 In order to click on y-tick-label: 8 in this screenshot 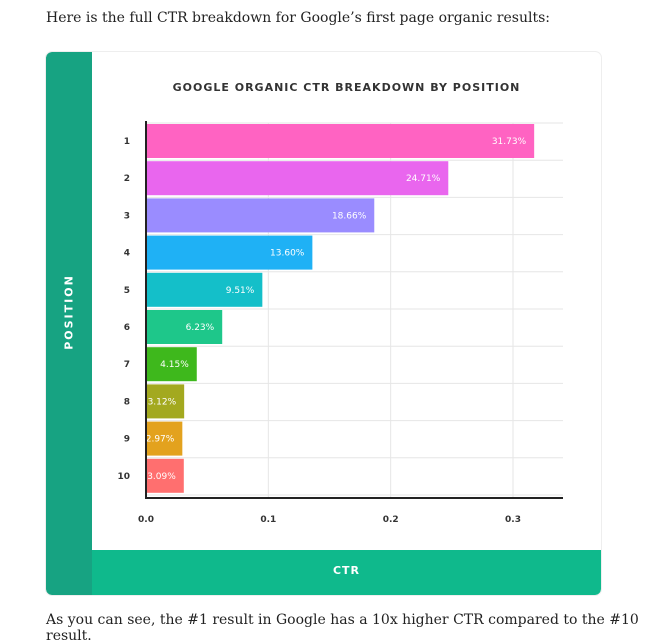, I will do `click(127, 402)`.